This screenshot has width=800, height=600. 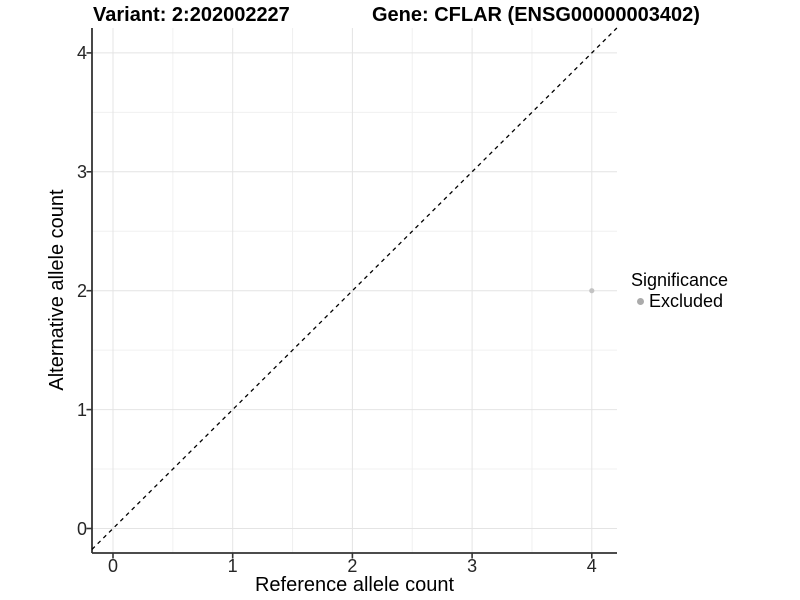 I want to click on x-tick-label: 4, so click(x=591, y=566).